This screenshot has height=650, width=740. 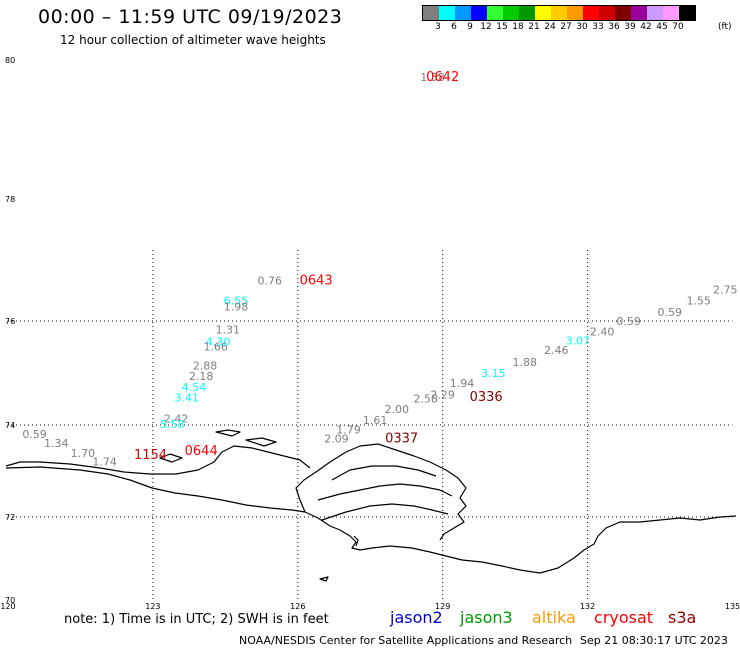 What do you see at coordinates (698, 301) in the screenshot?
I see `wave-height-value: 1.55` at bounding box center [698, 301].